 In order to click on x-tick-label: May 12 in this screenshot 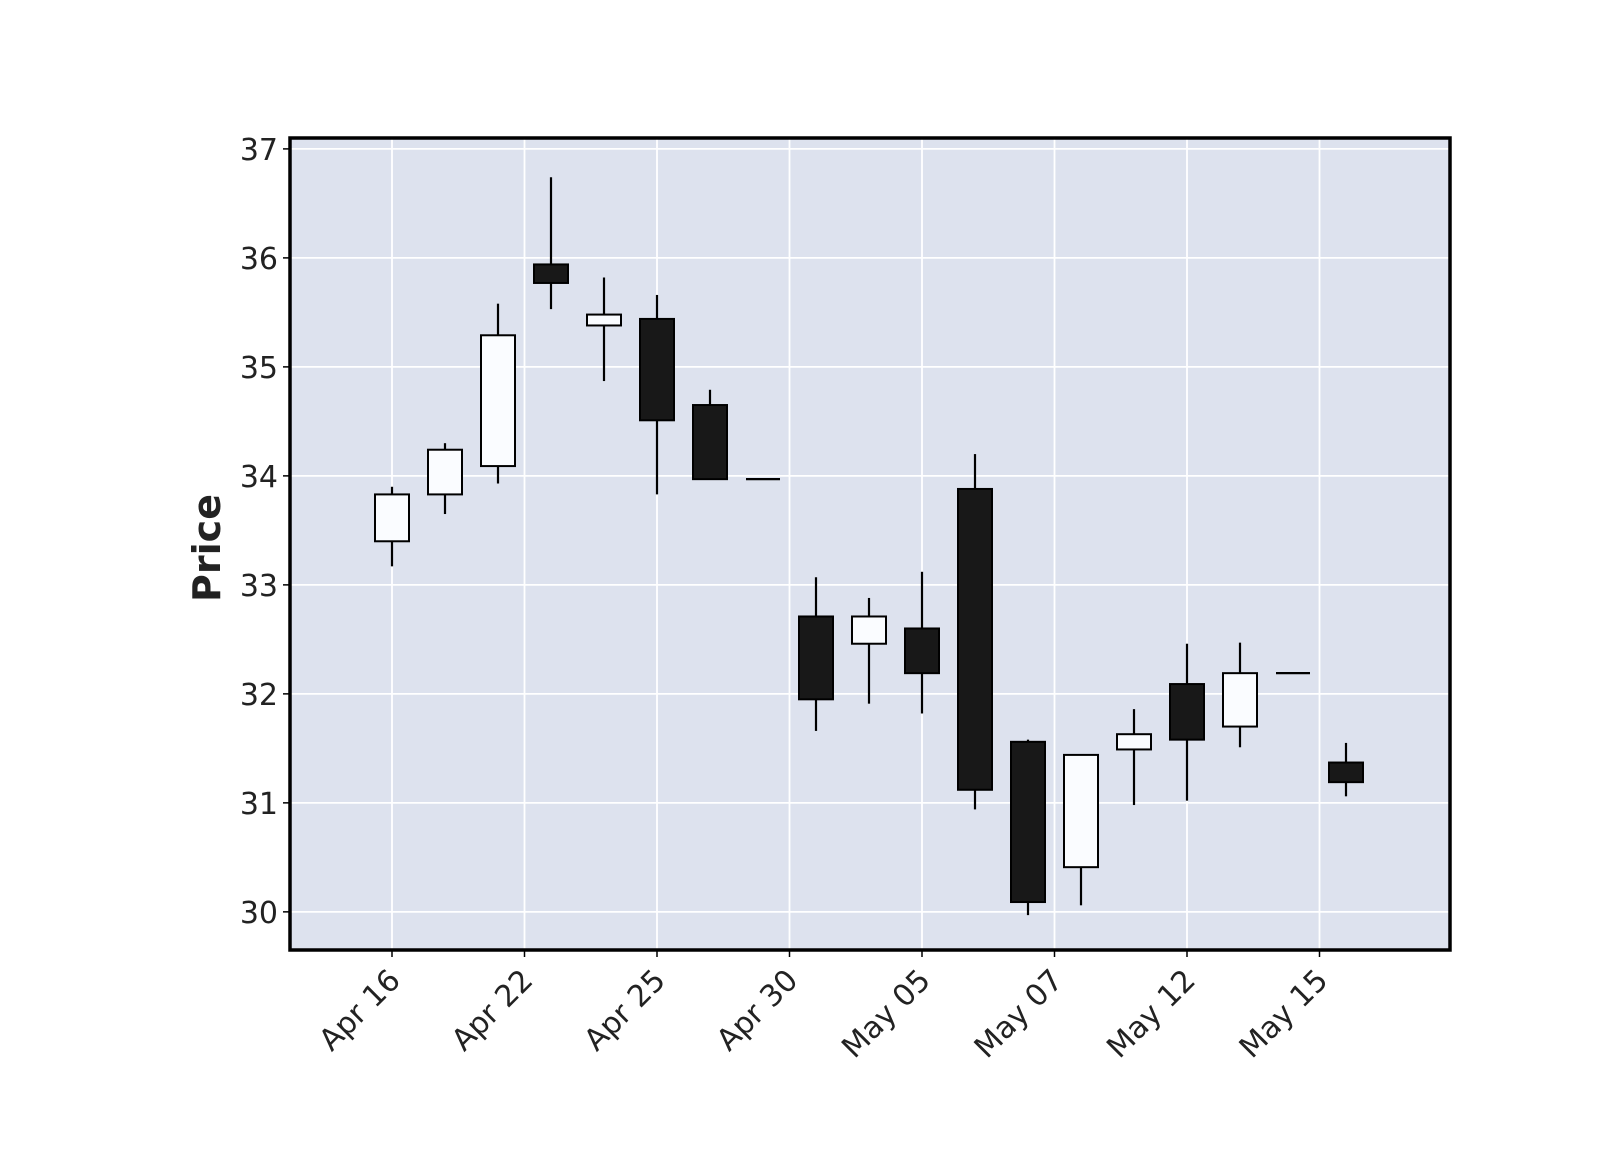, I will do `click(1151, 1014)`.